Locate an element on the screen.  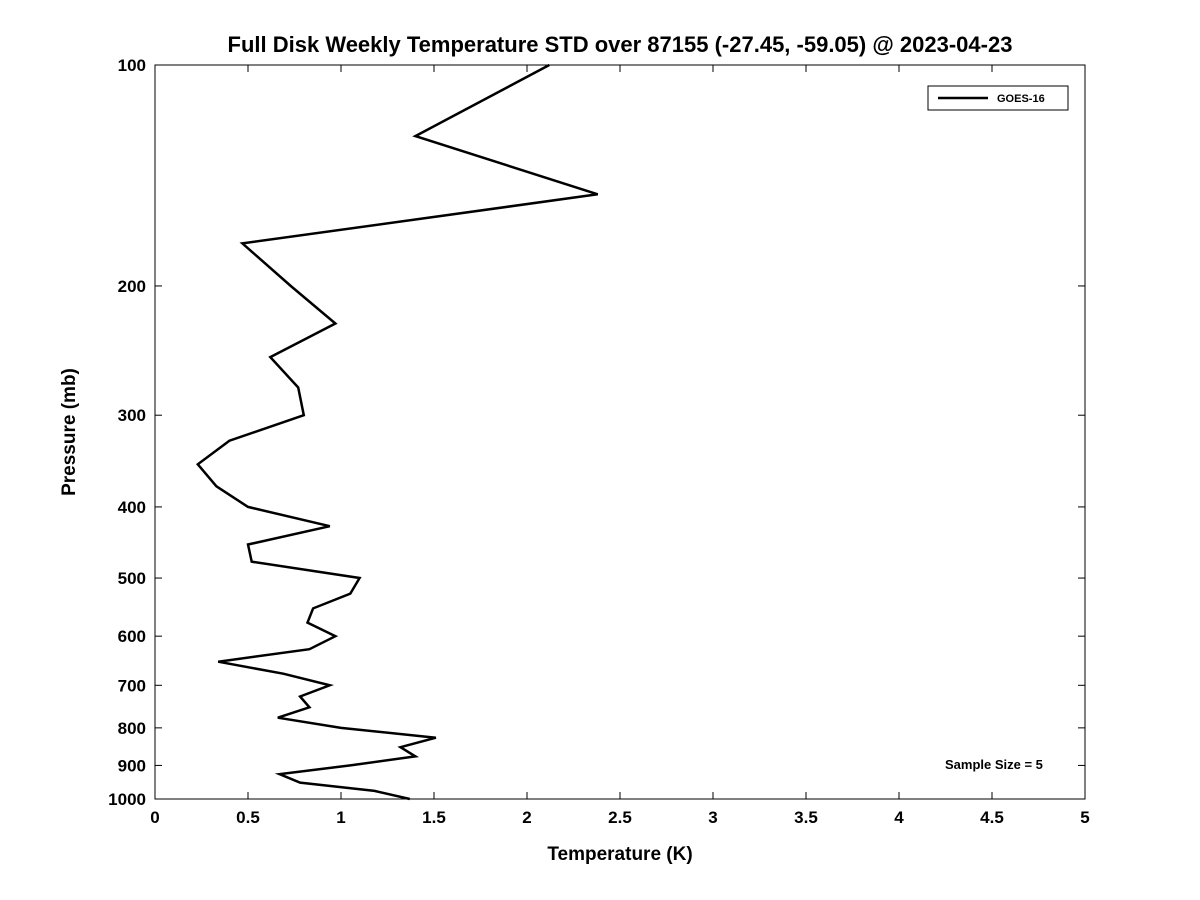
x-tick-label: 4 is located at coordinates (899, 817).